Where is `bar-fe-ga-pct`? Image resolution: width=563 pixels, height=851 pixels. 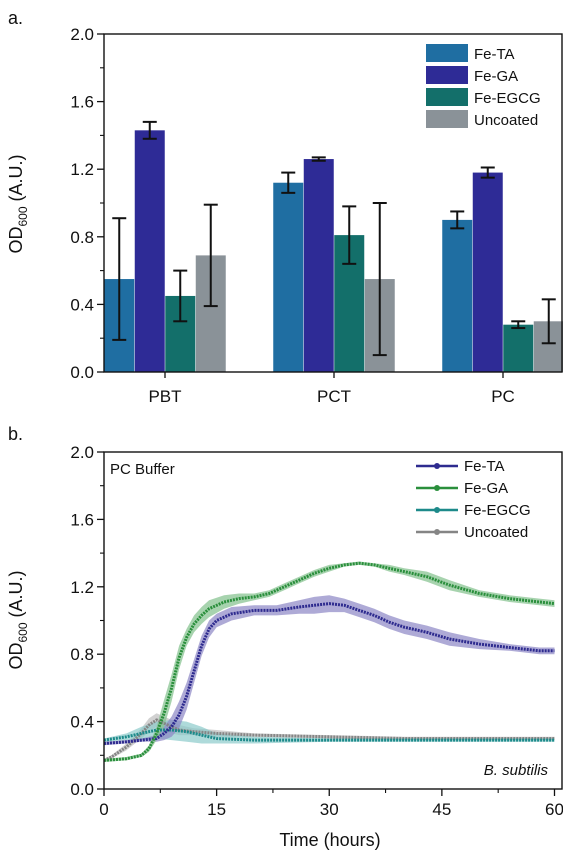 bar-fe-ga-pct is located at coordinates (318, 265).